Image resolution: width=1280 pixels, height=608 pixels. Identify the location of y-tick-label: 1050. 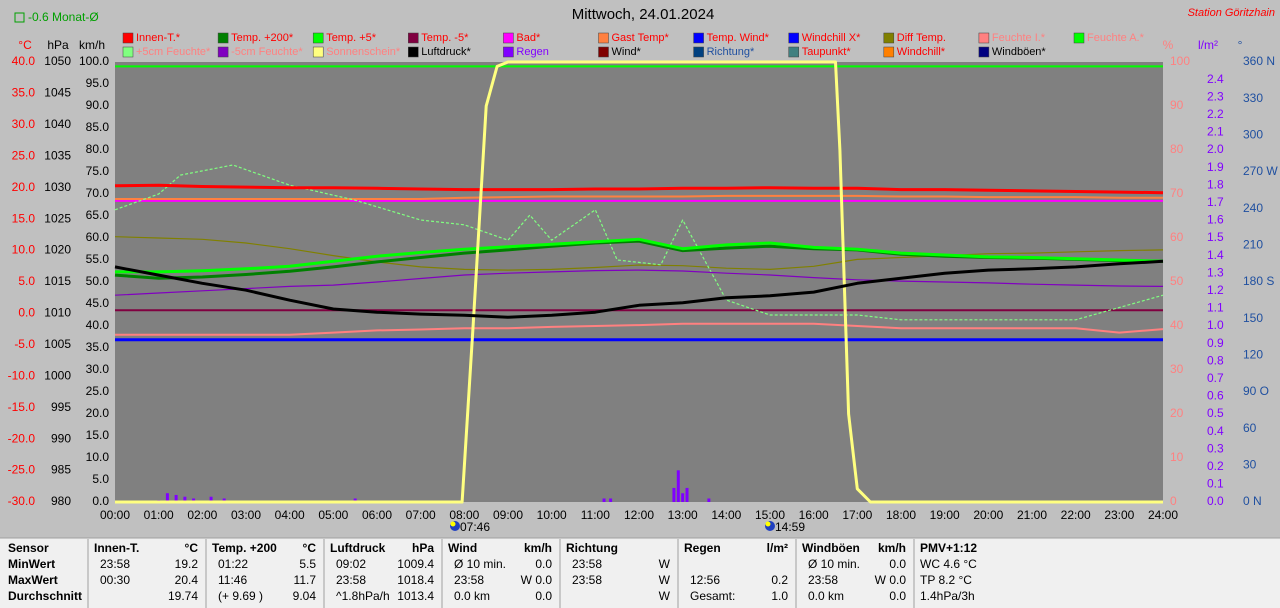
(57, 61).